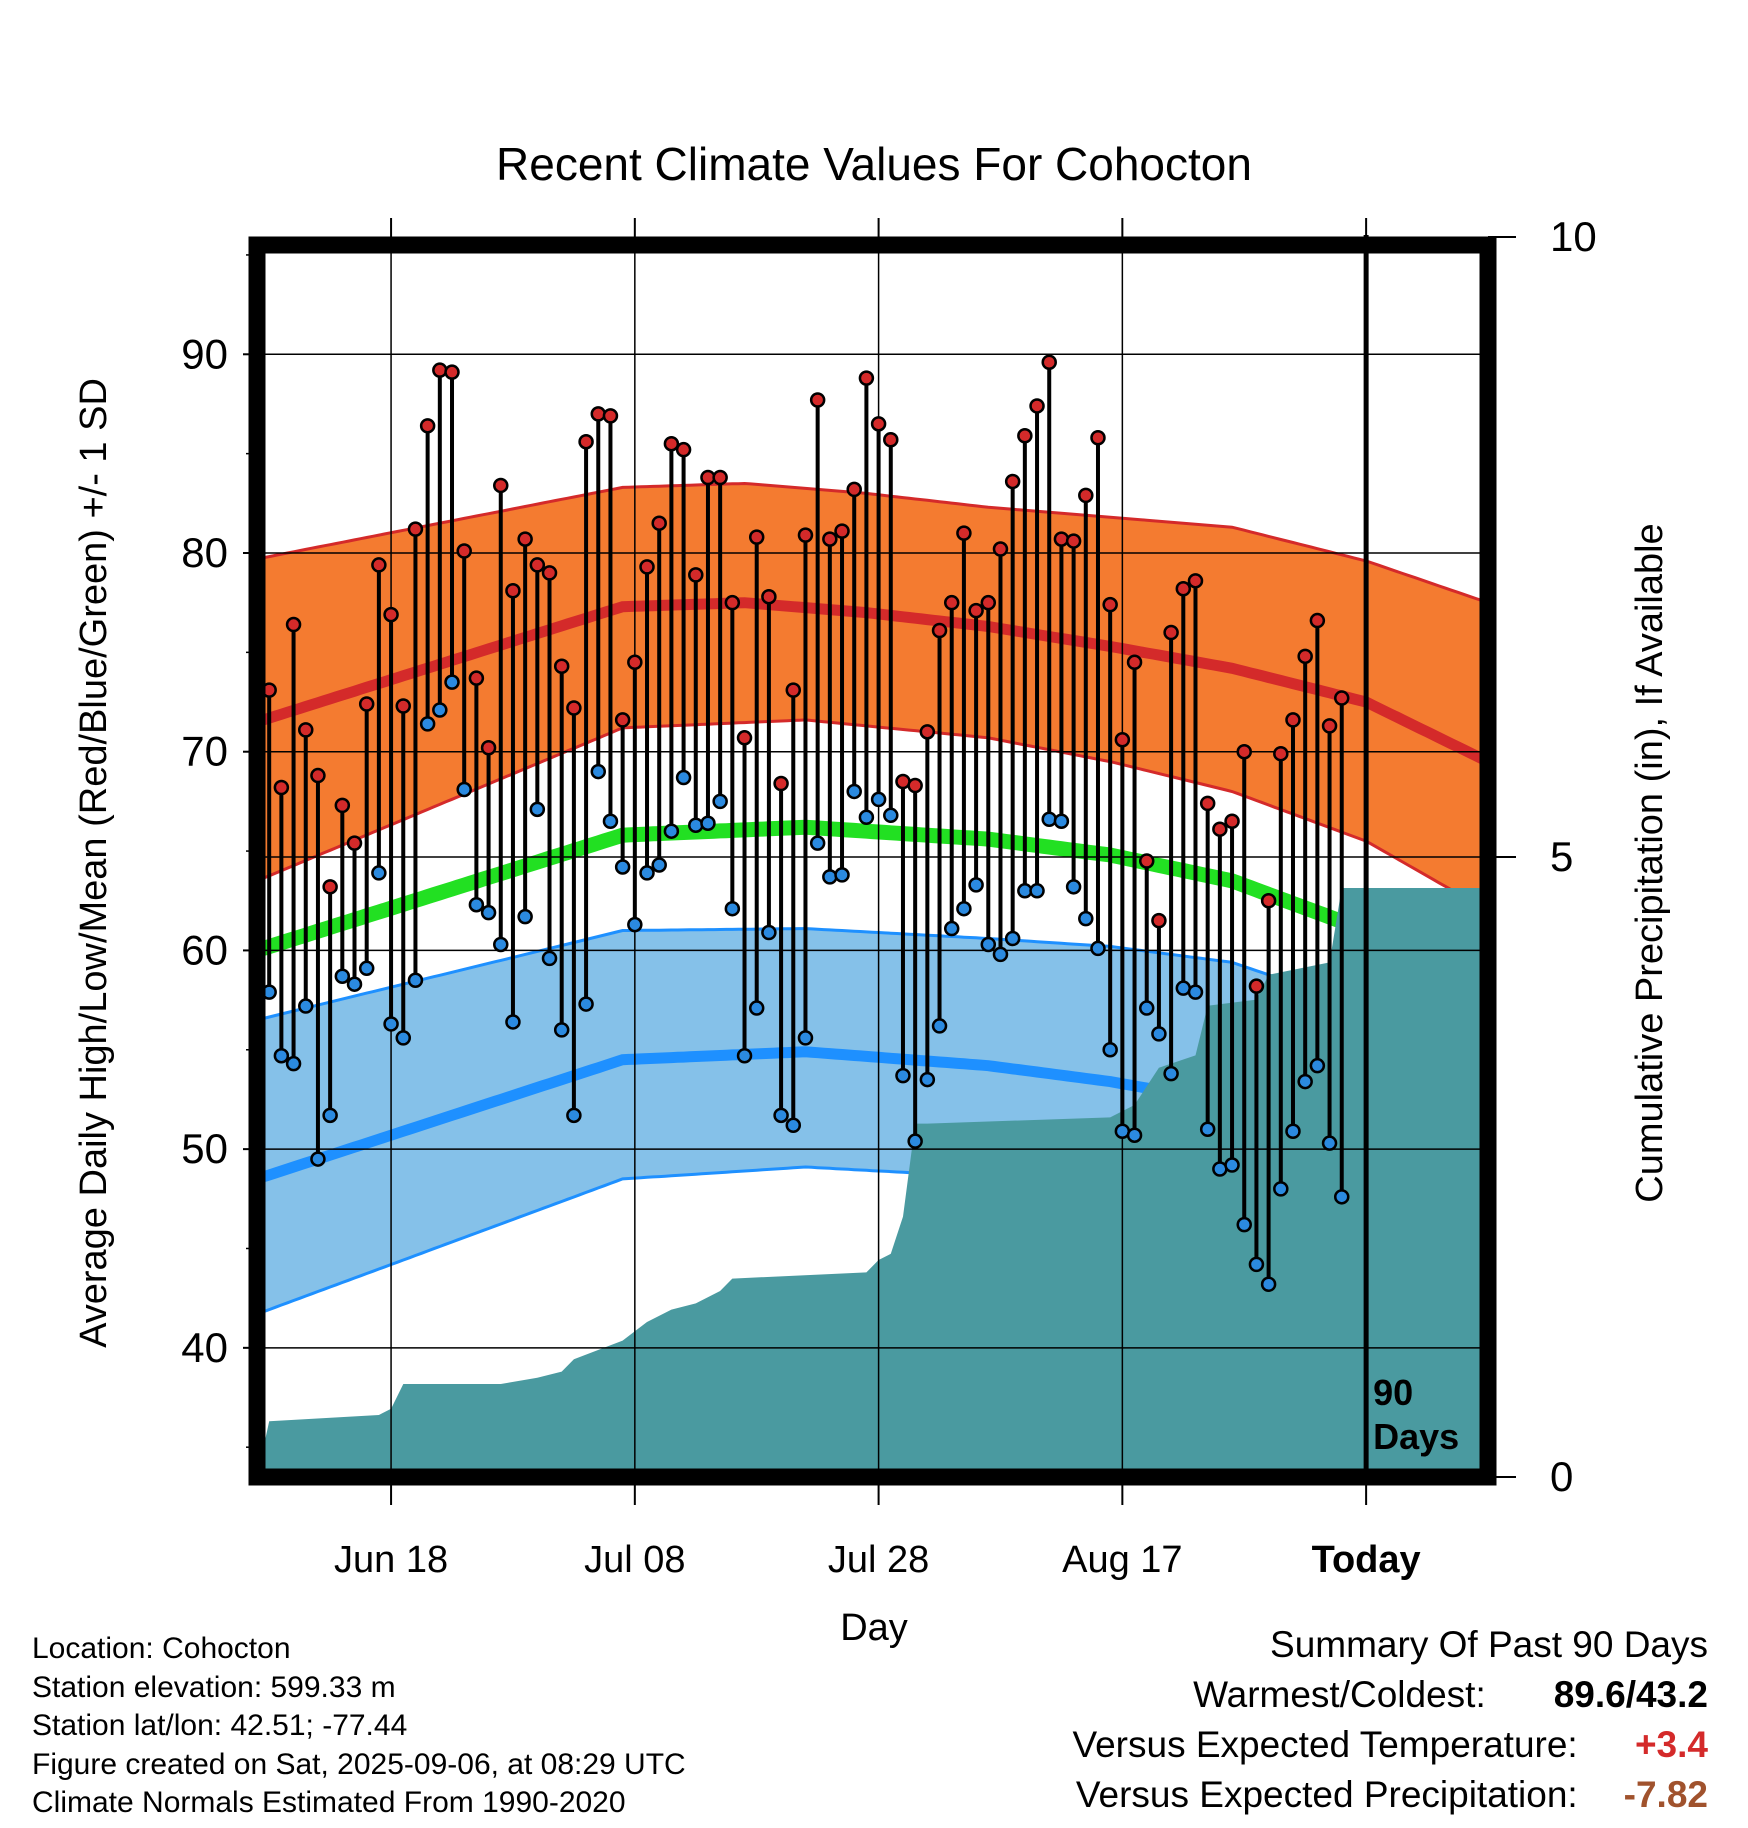 The width and height of the screenshot is (1748, 1828). I want to click on y2-tick-label: 10, so click(1573, 236).